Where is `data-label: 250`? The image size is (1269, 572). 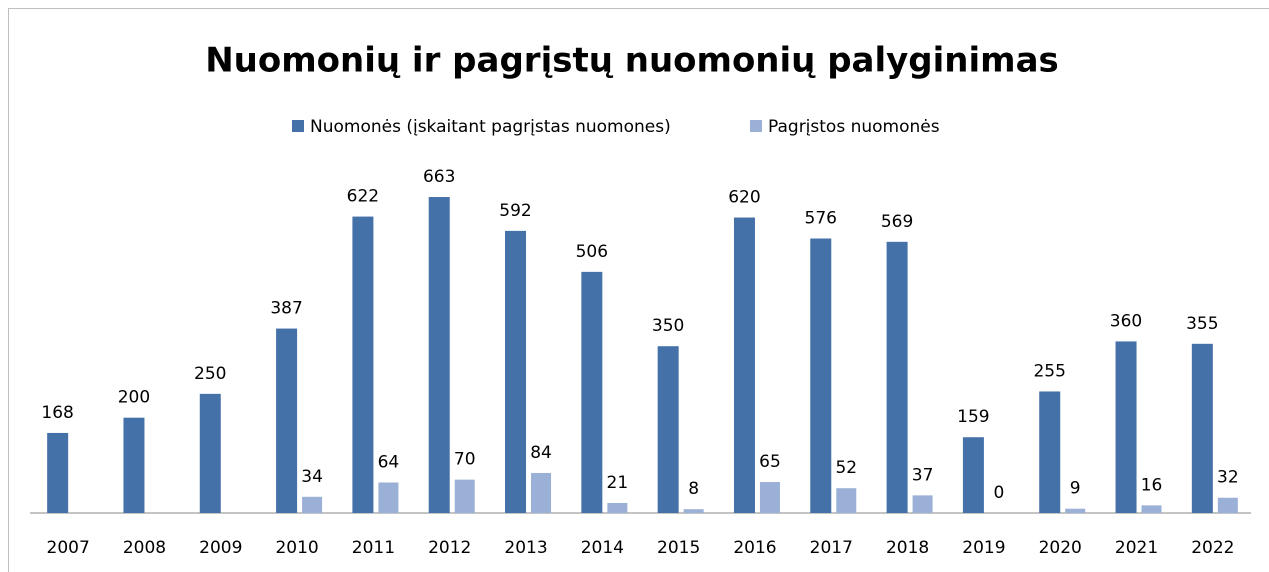 data-label: 250 is located at coordinates (210, 374).